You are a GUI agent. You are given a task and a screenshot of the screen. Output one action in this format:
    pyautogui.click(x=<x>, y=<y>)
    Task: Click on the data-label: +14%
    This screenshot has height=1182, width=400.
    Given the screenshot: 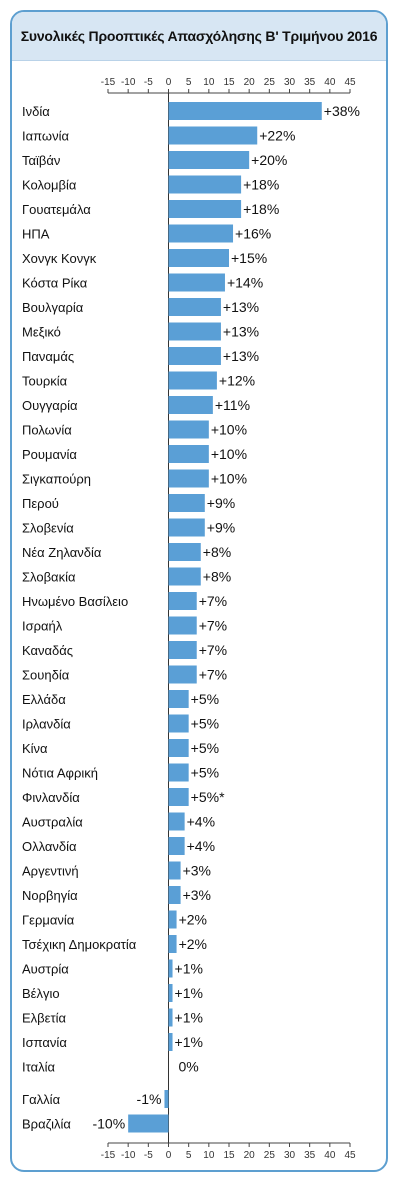 What is the action you would take?
    pyautogui.click(x=245, y=283)
    